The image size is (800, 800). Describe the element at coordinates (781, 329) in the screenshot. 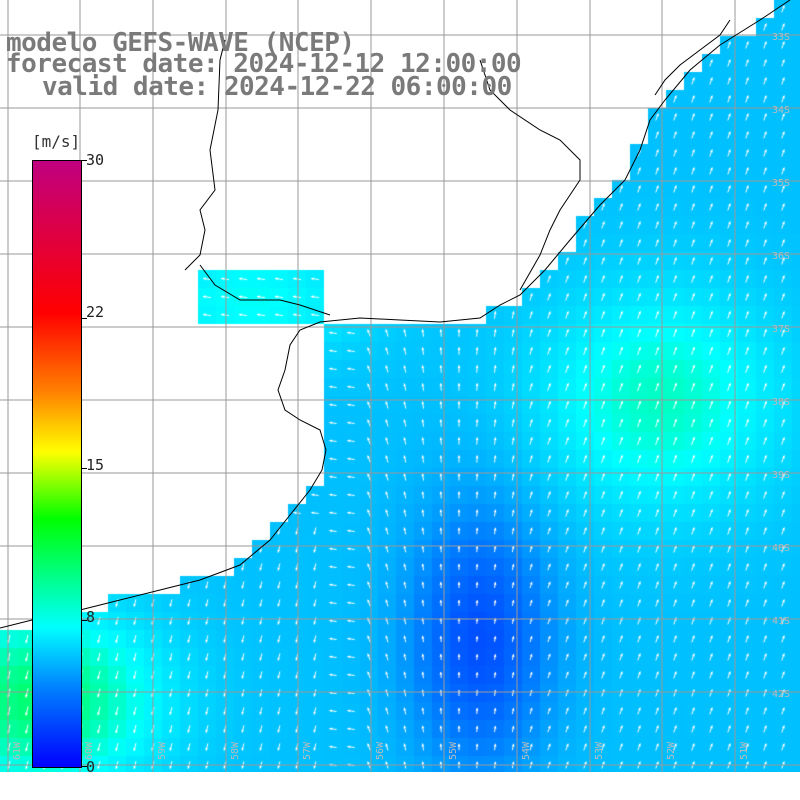

I see `latitude-label: 37S` at that location.